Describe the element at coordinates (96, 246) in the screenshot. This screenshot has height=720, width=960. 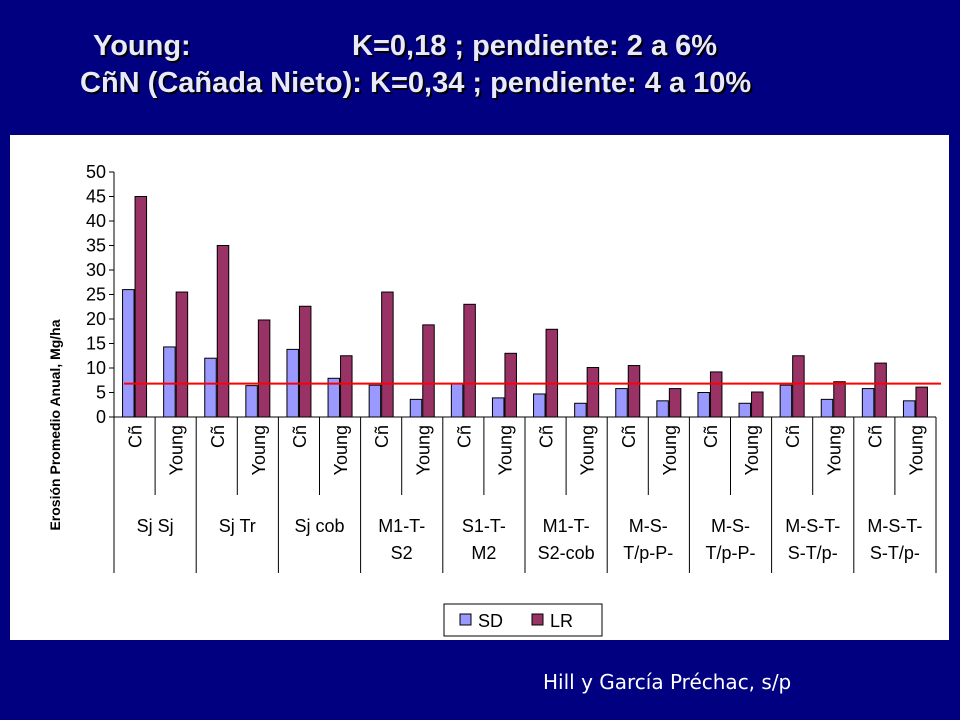
I see `y-tick-label: 35` at that location.